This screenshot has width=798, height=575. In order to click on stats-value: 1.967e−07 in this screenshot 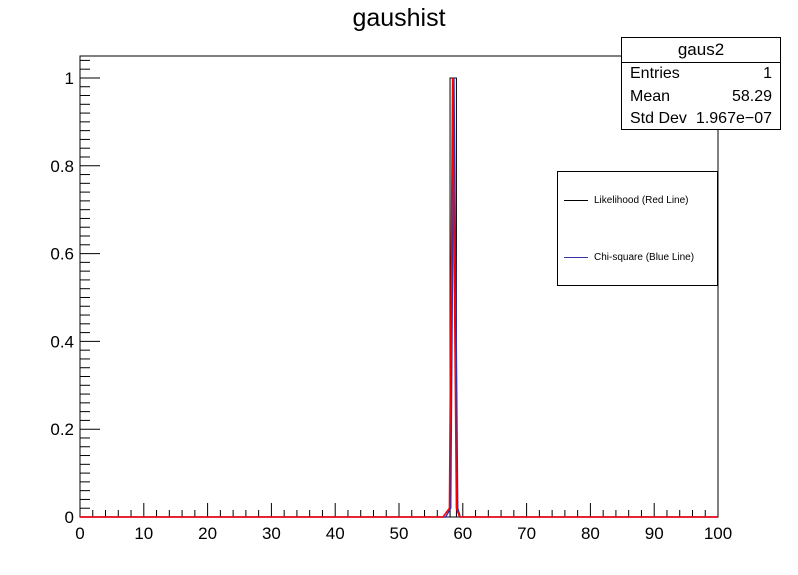, I will do `click(733, 118)`.